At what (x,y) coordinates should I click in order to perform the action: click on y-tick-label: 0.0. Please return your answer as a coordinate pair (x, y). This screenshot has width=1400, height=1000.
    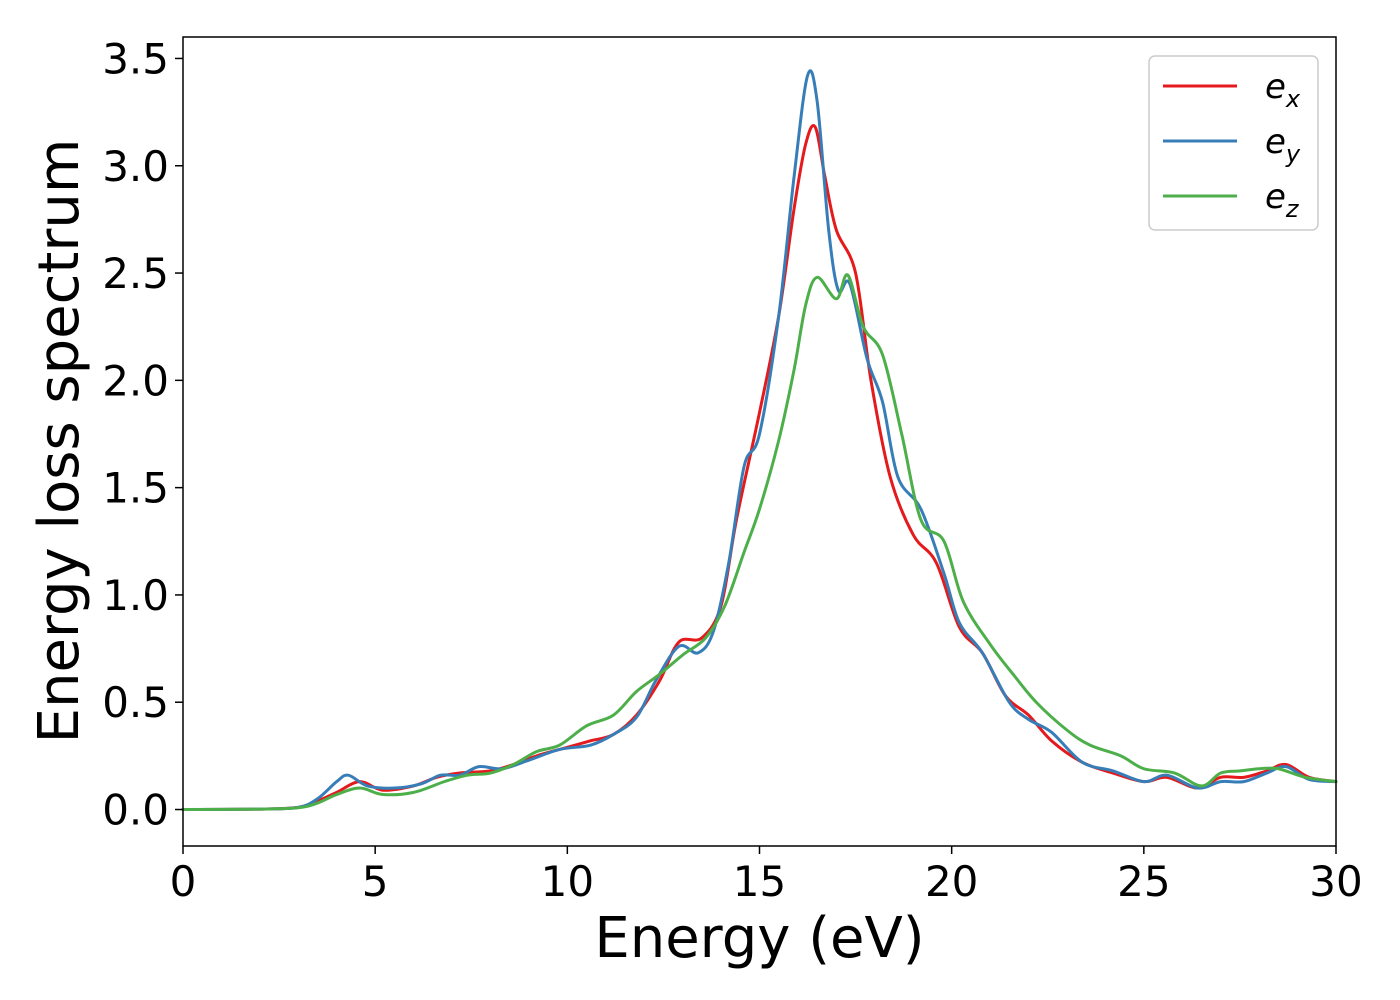
    Looking at the image, I should click on (135, 810).